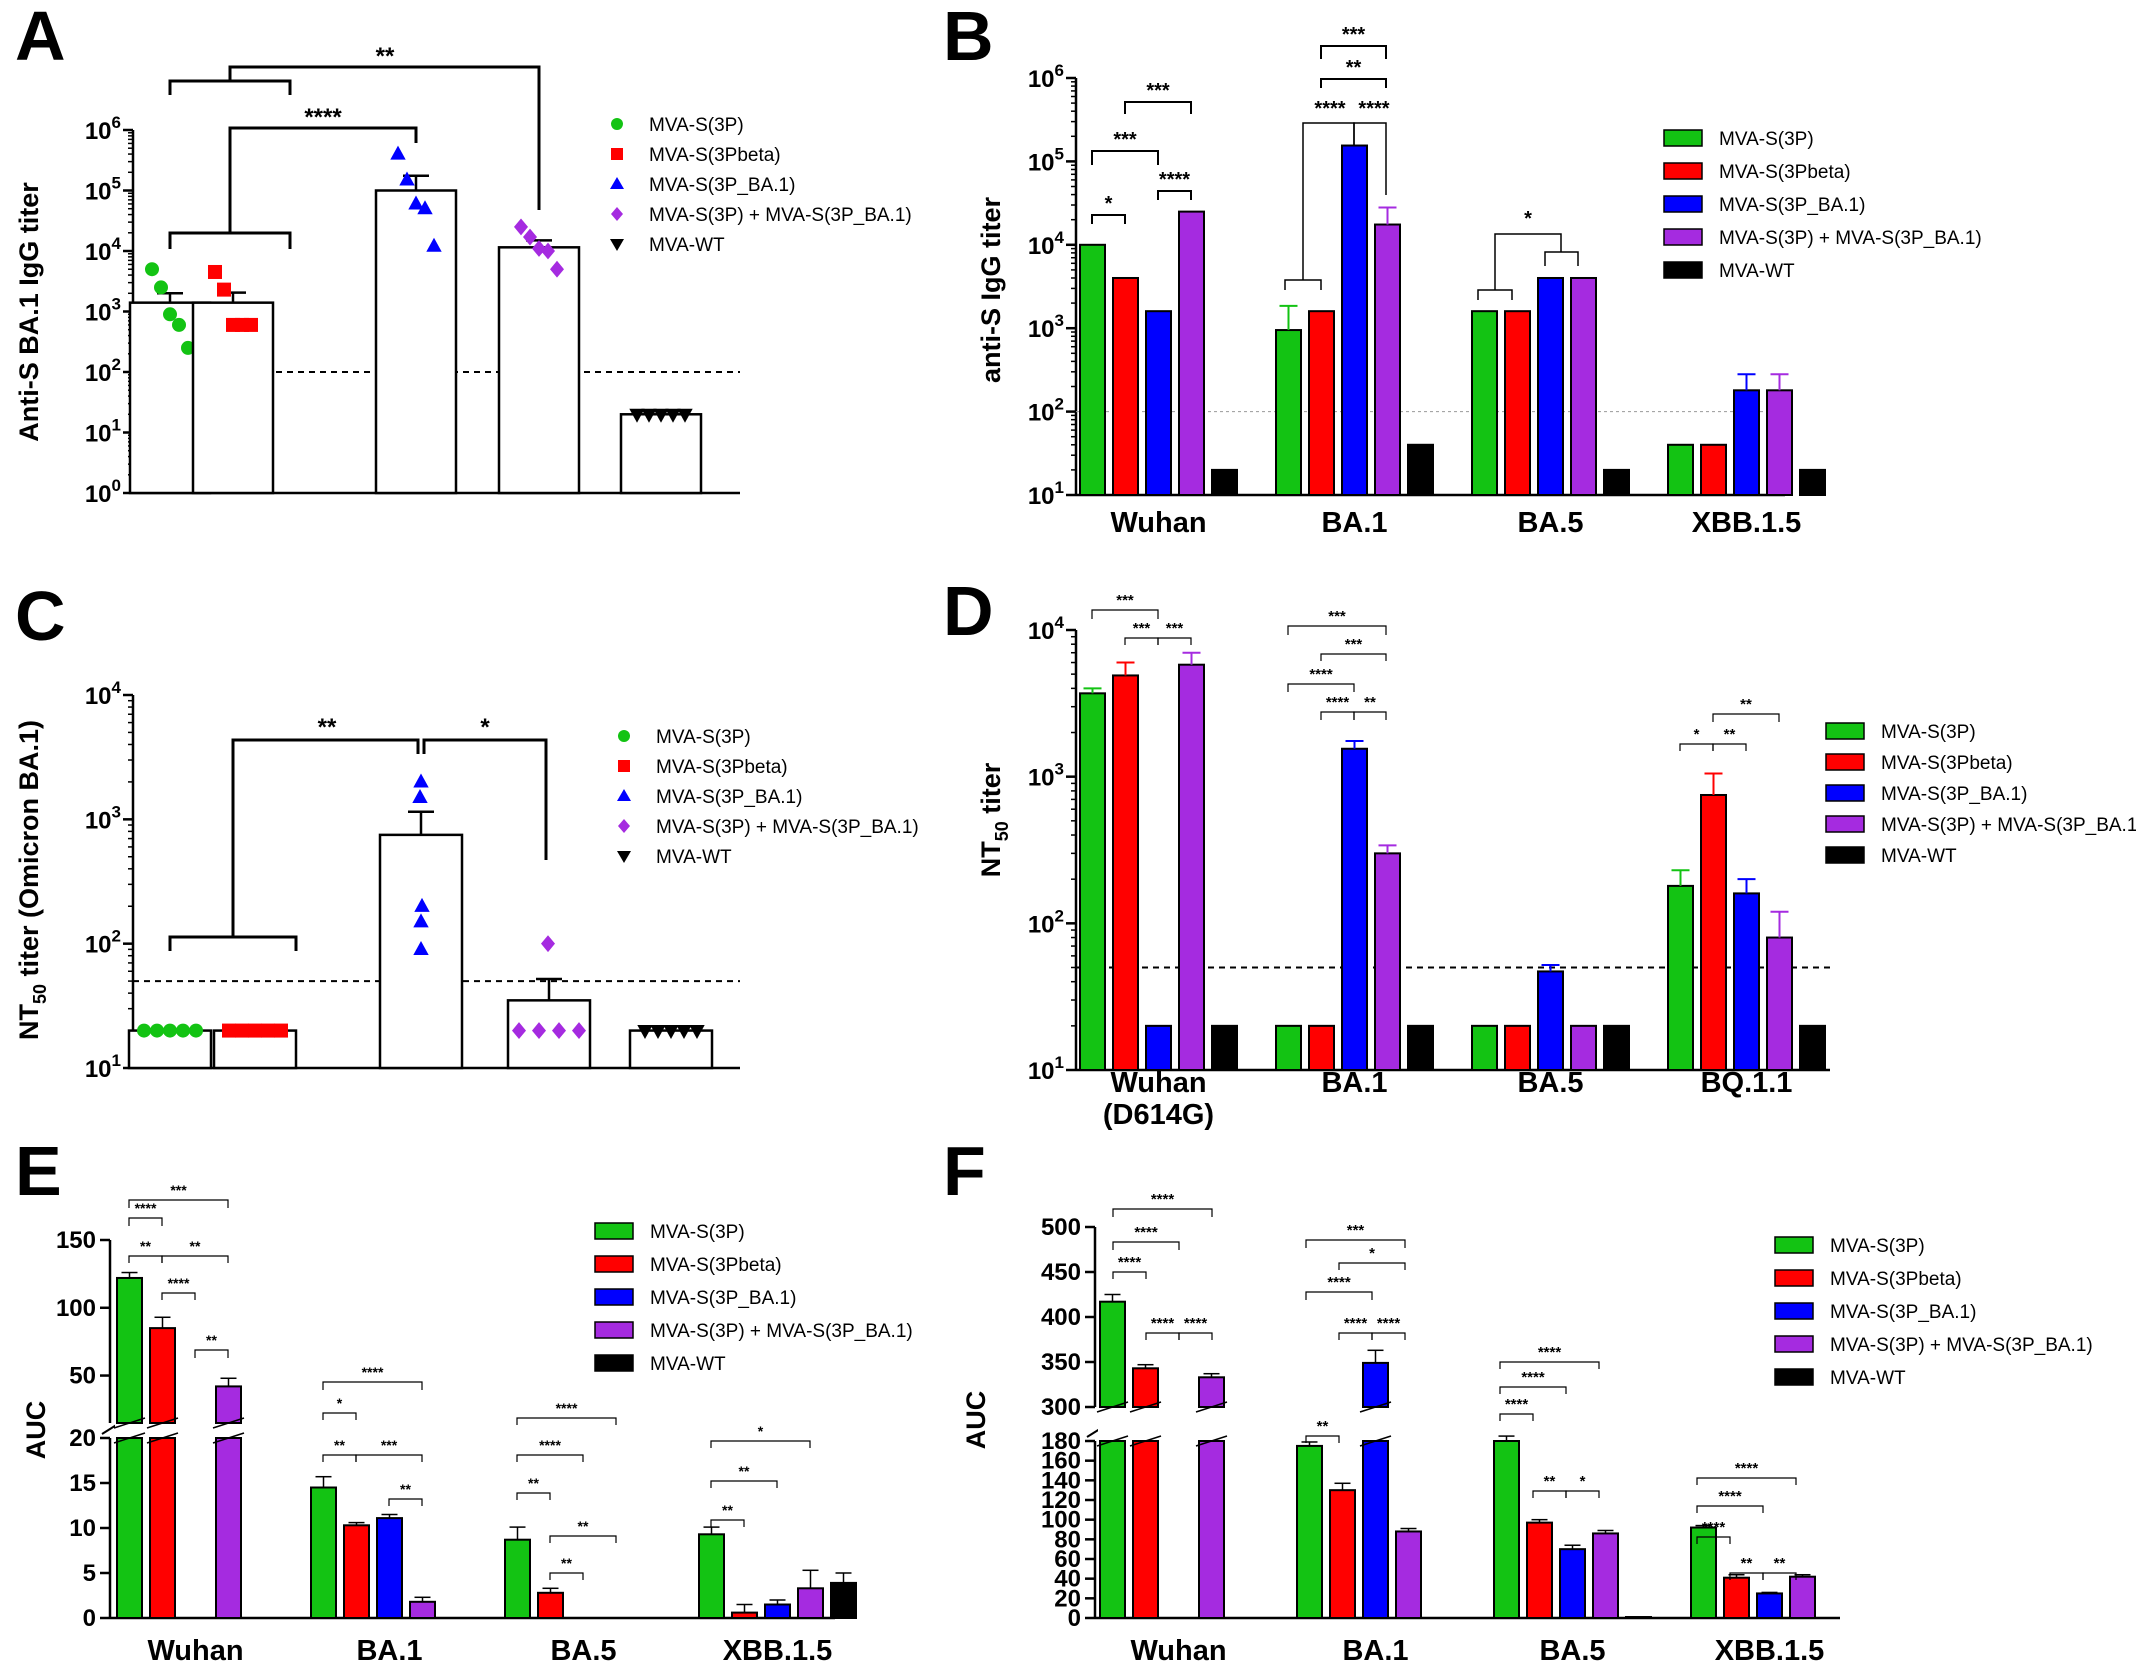 This screenshot has width=2136, height=1668. I want to click on panel-label: B, so click(968, 37).